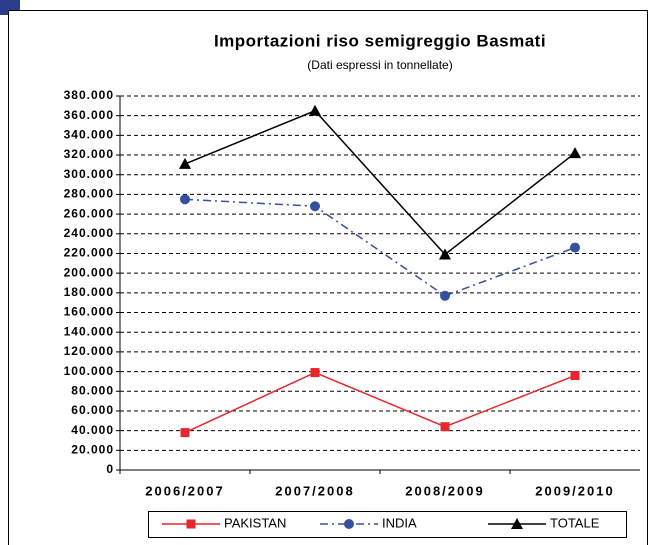  I want to click on y-tick-label: 340.000, so click(89, 135).